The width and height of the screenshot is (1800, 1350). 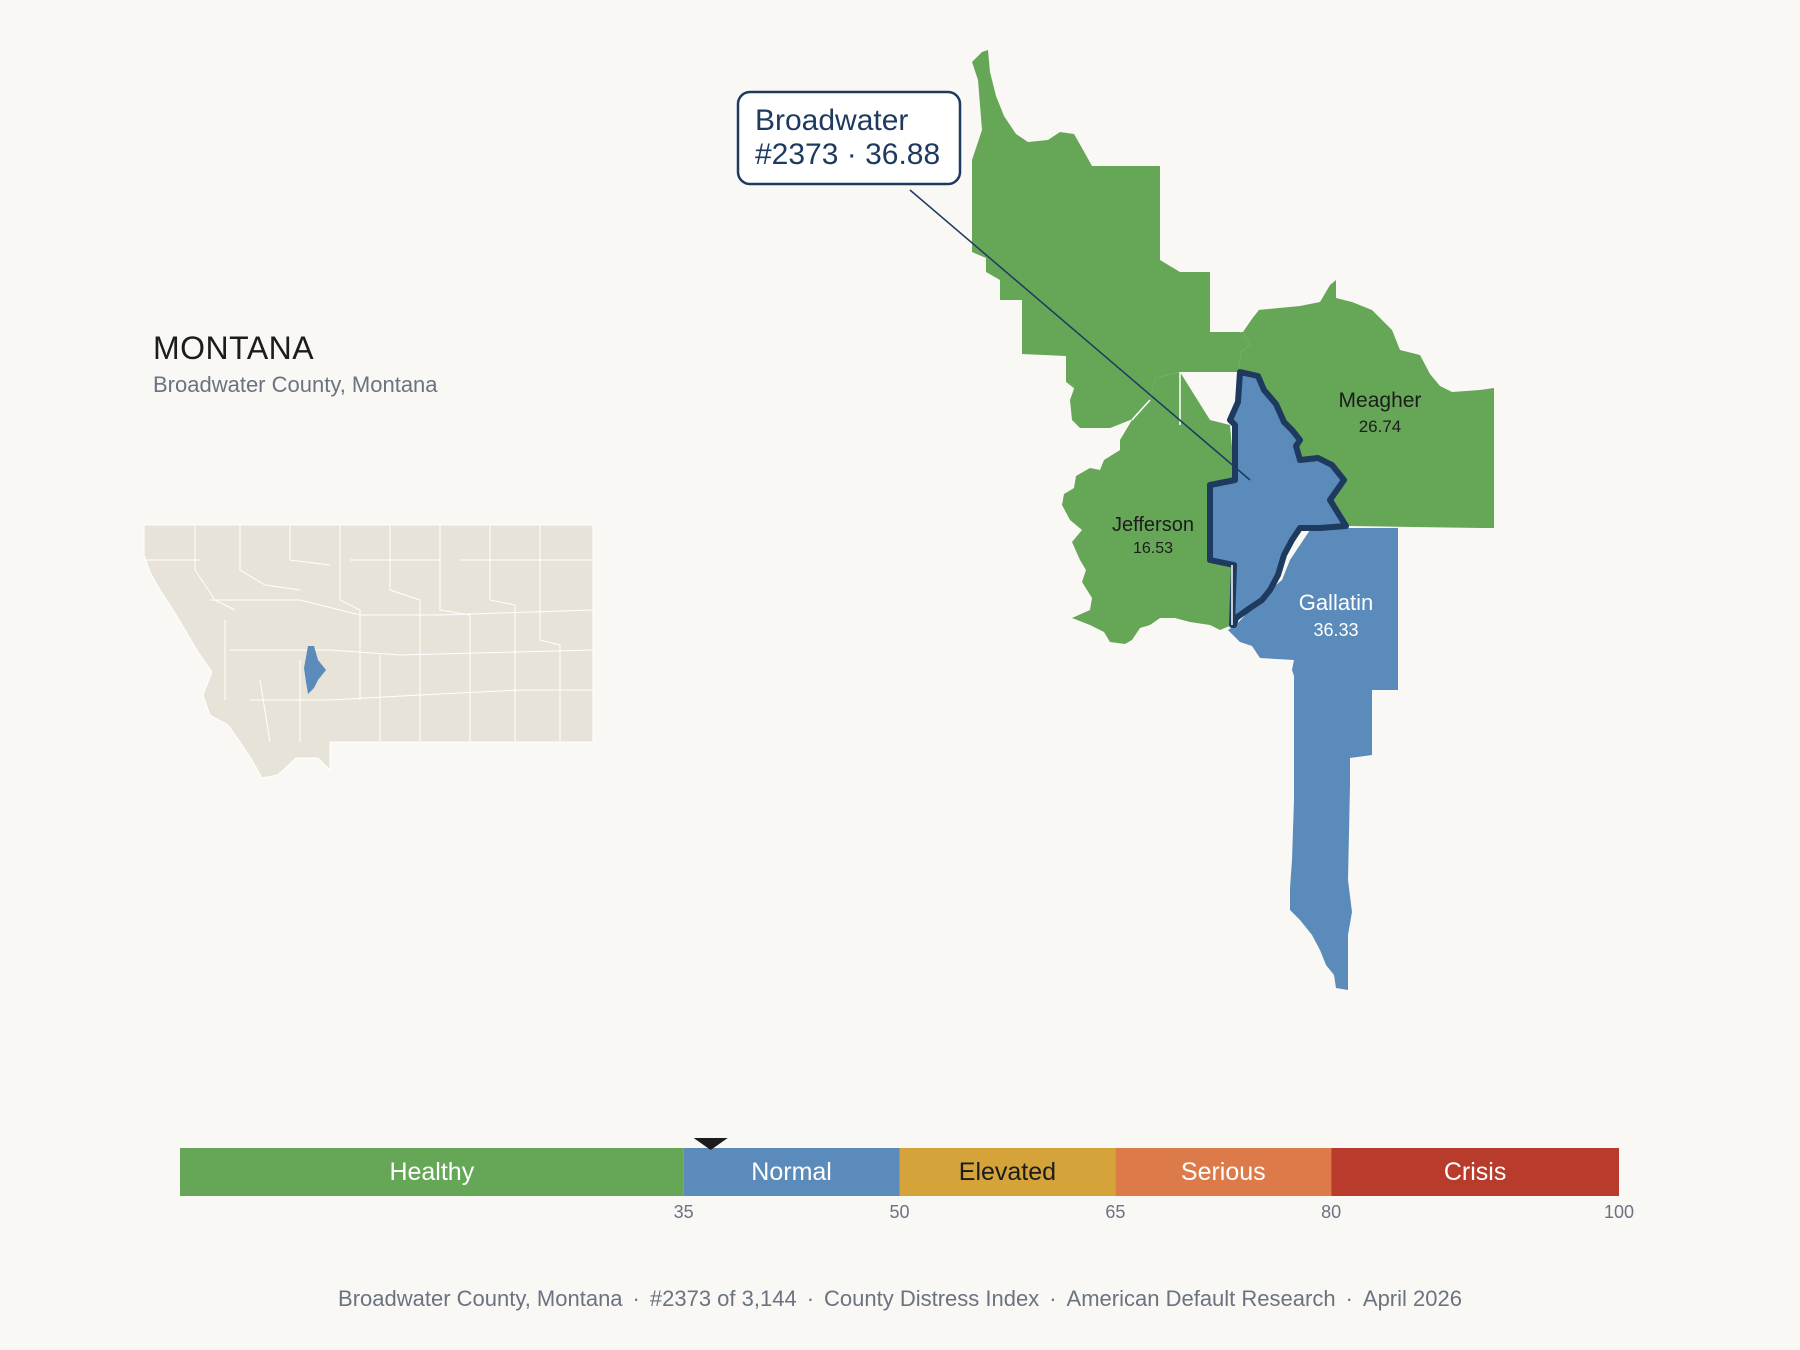 What do you see at coordinates (1080, 335) in the screenshot?
I see `callout-leader-line` at bounding box center [1080, 335].